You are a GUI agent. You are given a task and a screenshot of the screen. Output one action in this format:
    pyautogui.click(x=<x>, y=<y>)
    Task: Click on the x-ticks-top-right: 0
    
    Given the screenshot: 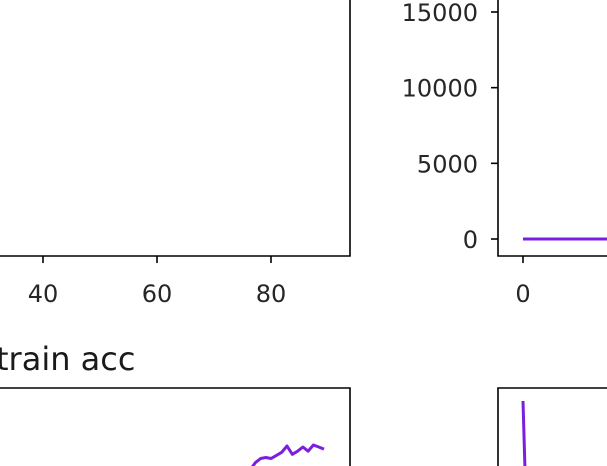 What is the action you would take?
    pyautogui.click(x=523, y=282)
    